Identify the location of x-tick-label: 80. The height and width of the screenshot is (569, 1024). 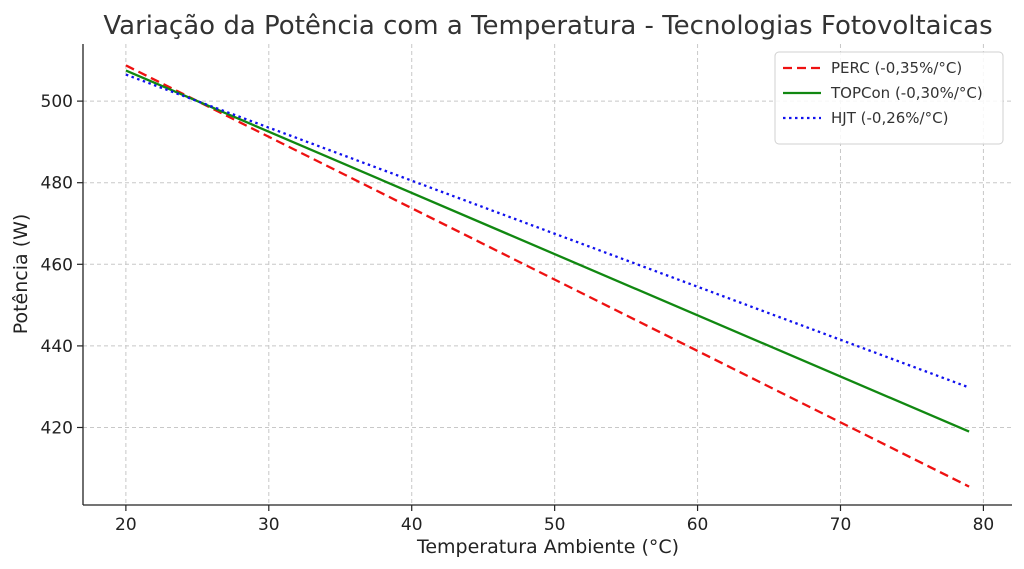
(984, 525).